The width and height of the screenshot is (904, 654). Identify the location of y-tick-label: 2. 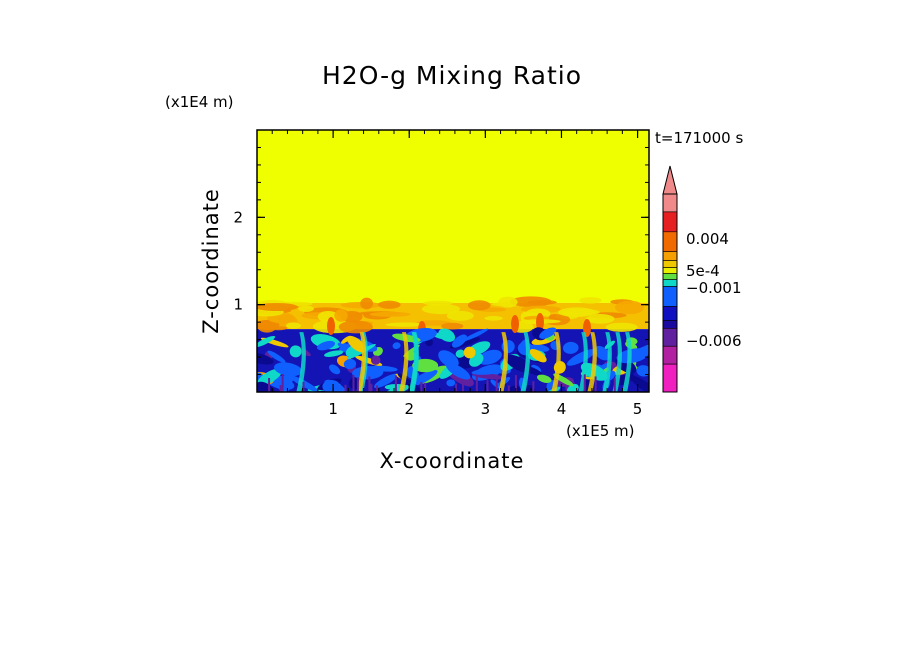
(238, 217).